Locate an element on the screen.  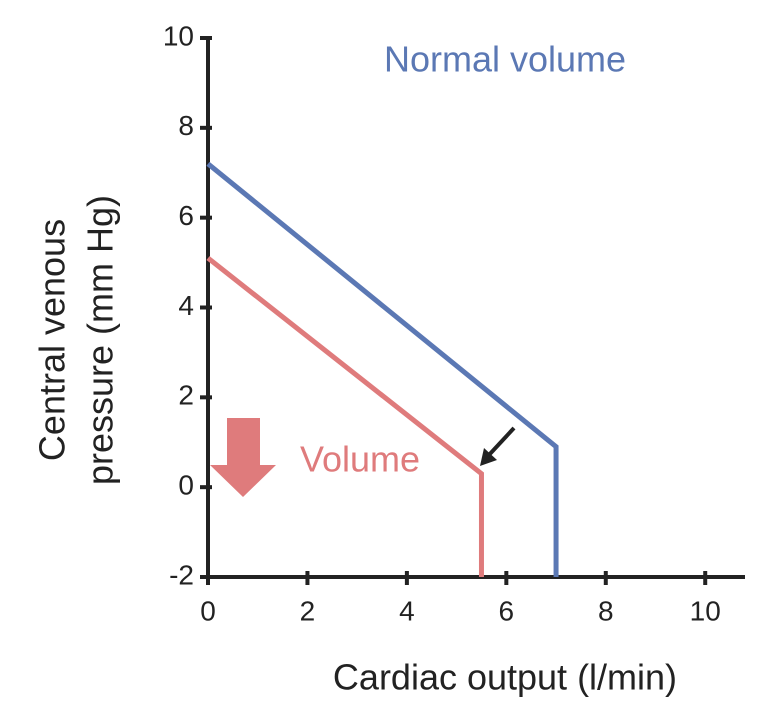
x-tick-label: 8 is located at coordinates (606, 610).